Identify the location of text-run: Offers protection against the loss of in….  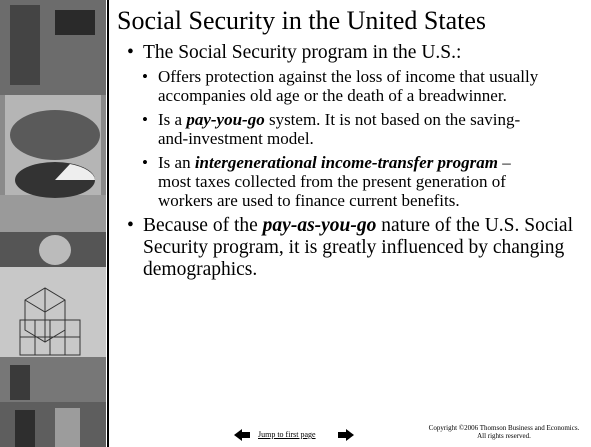
(348, 86).